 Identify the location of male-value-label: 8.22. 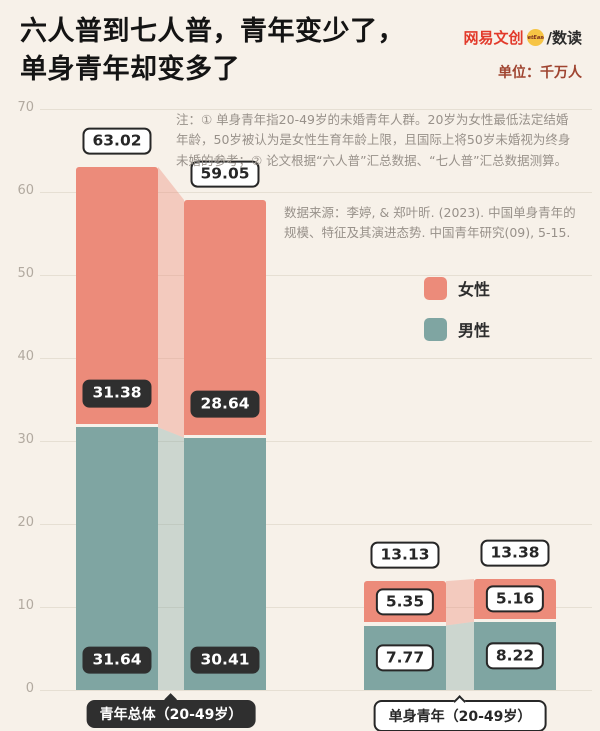
(515, 656).